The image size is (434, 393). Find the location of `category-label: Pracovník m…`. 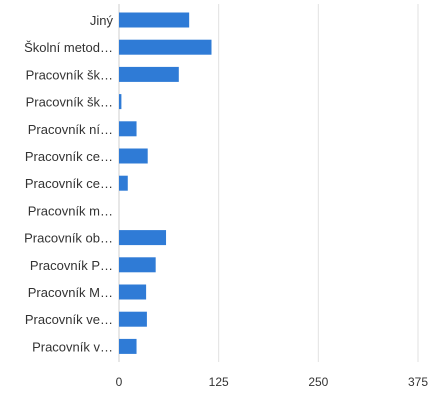

category-label: Pracovník m… is located at coordinates (70, 210).